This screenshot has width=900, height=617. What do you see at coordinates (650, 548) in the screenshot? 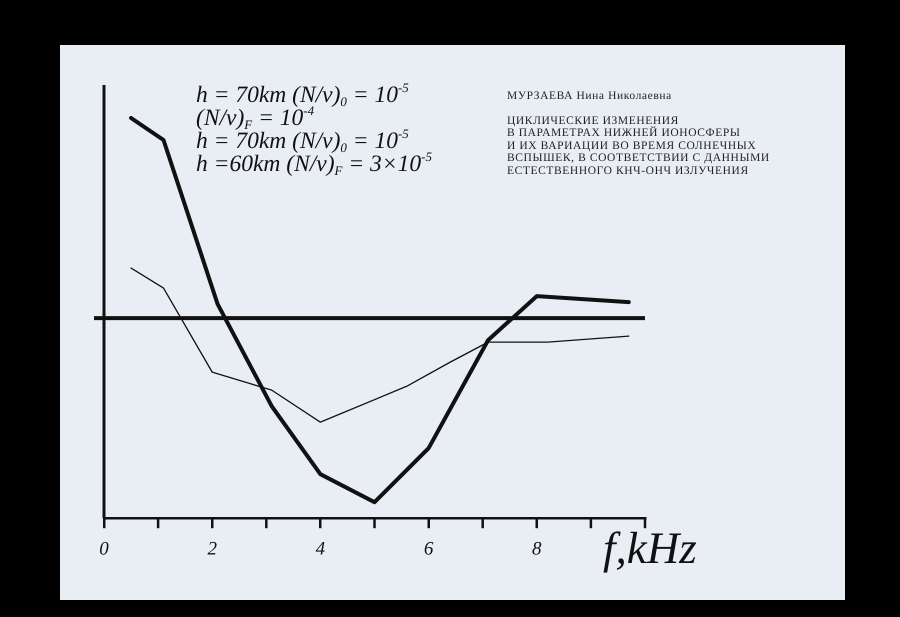
I see `x-axis-title: f,kHz` at bounding box center [650, 548].